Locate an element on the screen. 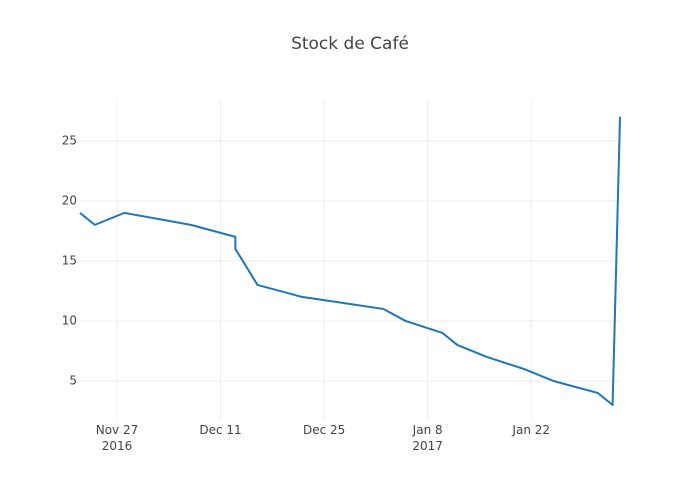 Image resolution: width=700 pixels, height=500 pixels. y-tick-label: 20 is located at coordinates (69, 200).